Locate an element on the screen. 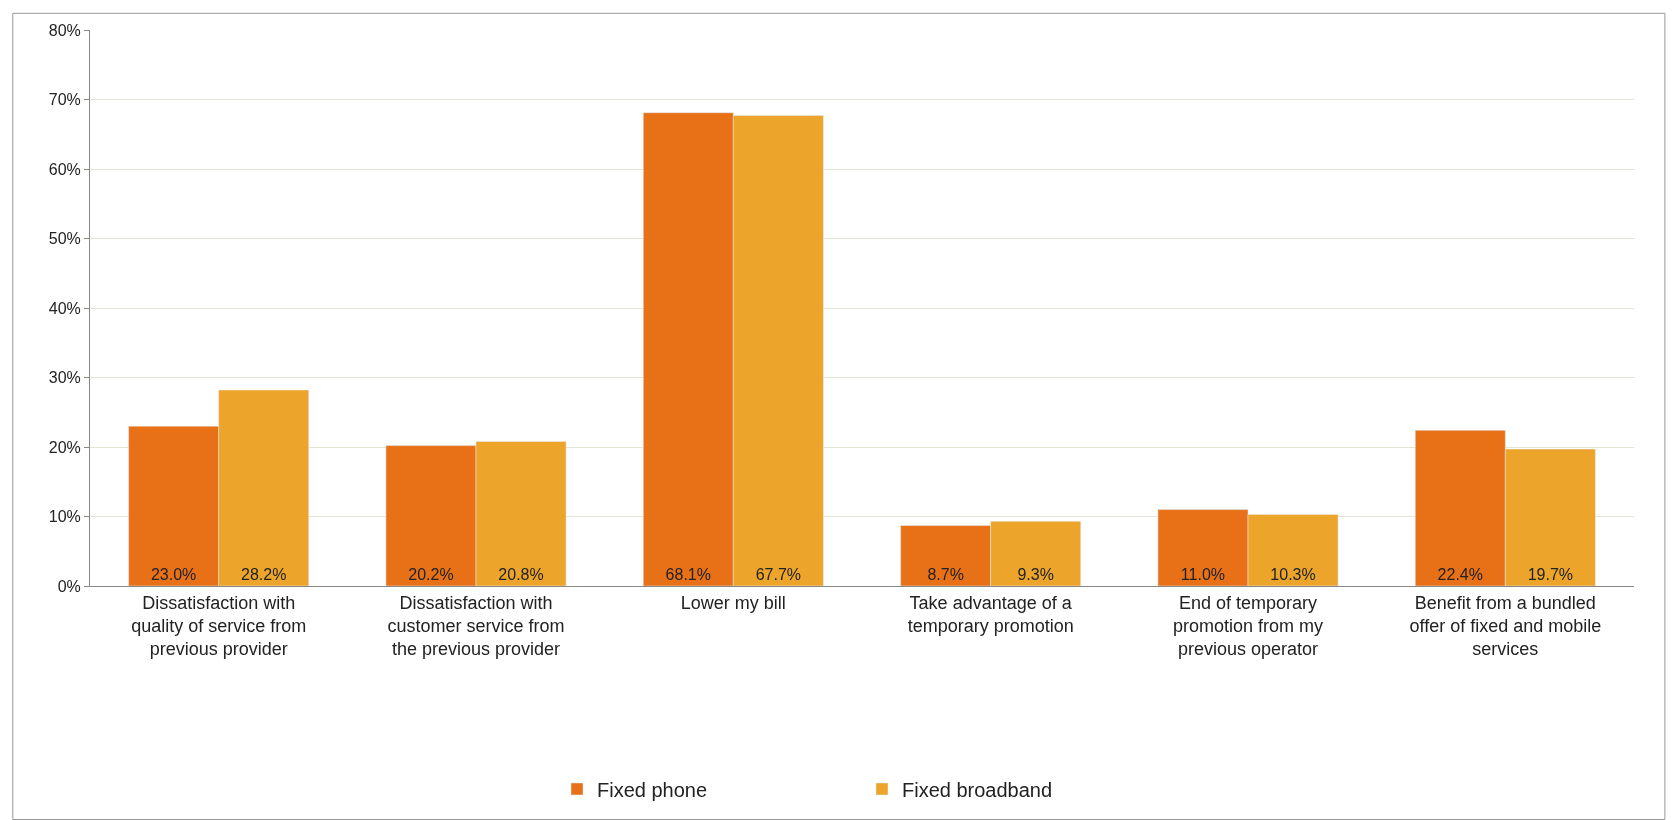 This screenshot has width=1674, height=820. y-tick-label: 30% is located at coordinates (64, 378).